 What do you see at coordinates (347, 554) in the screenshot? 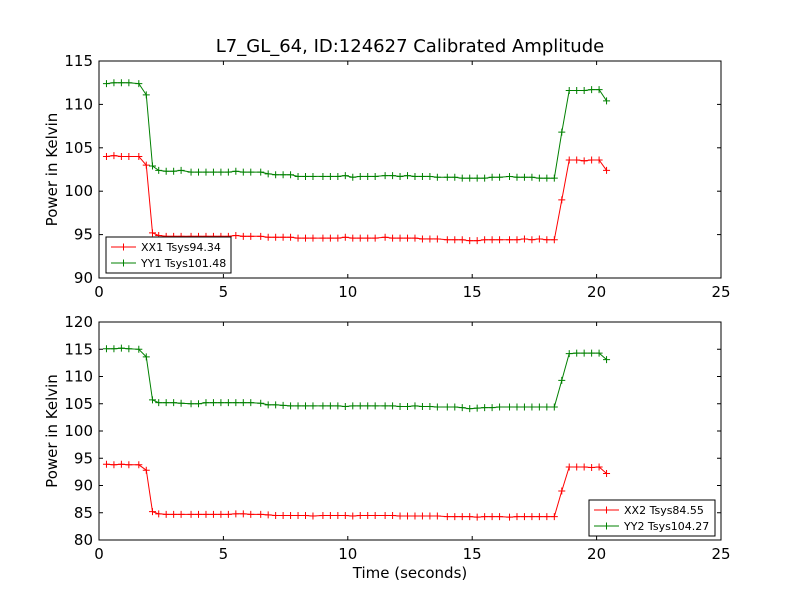
I see `x-tick-label: 10` at bounding box center [347, 554].